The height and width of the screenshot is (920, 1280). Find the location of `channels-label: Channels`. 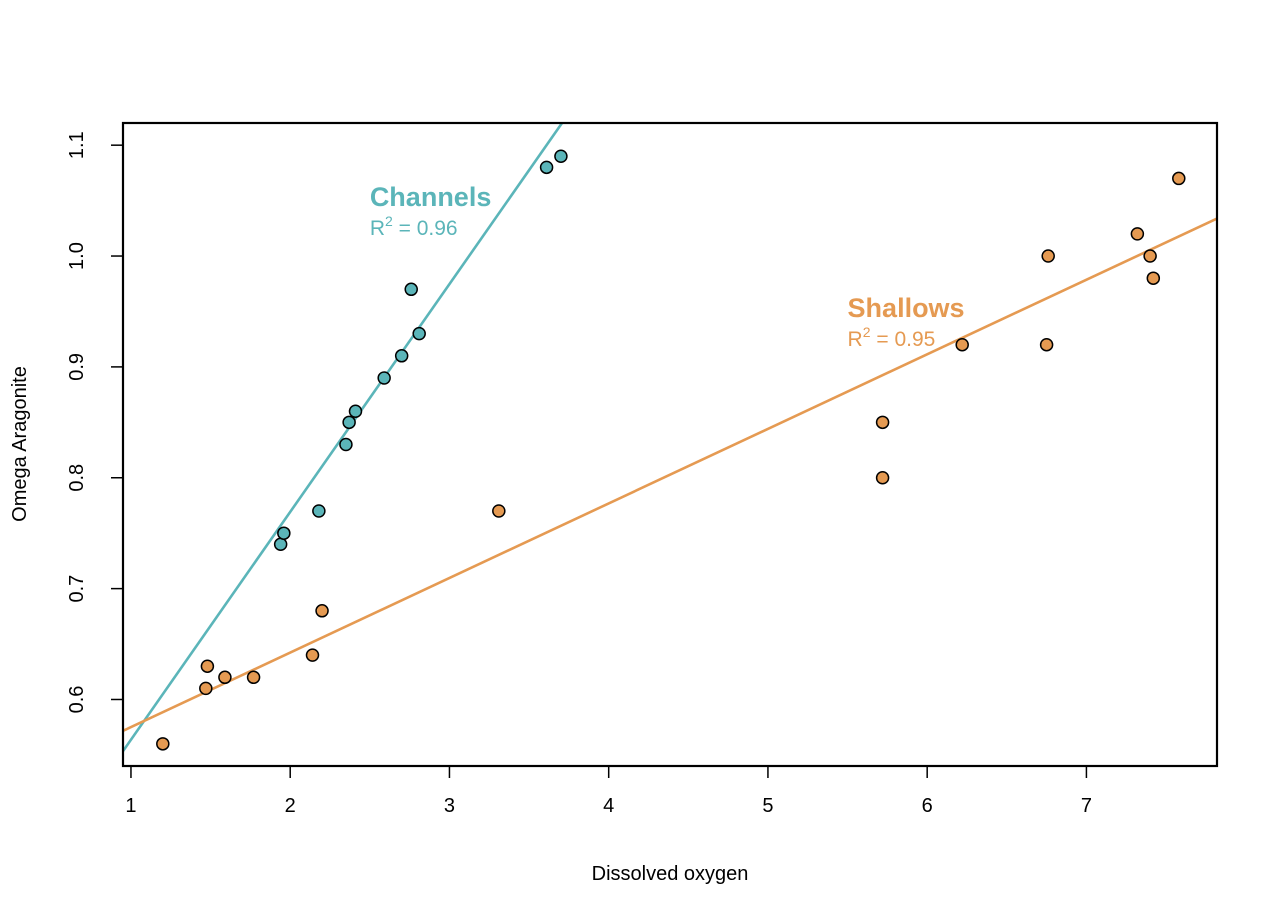

channels-label: Channels is located at coordinates (431, 197).